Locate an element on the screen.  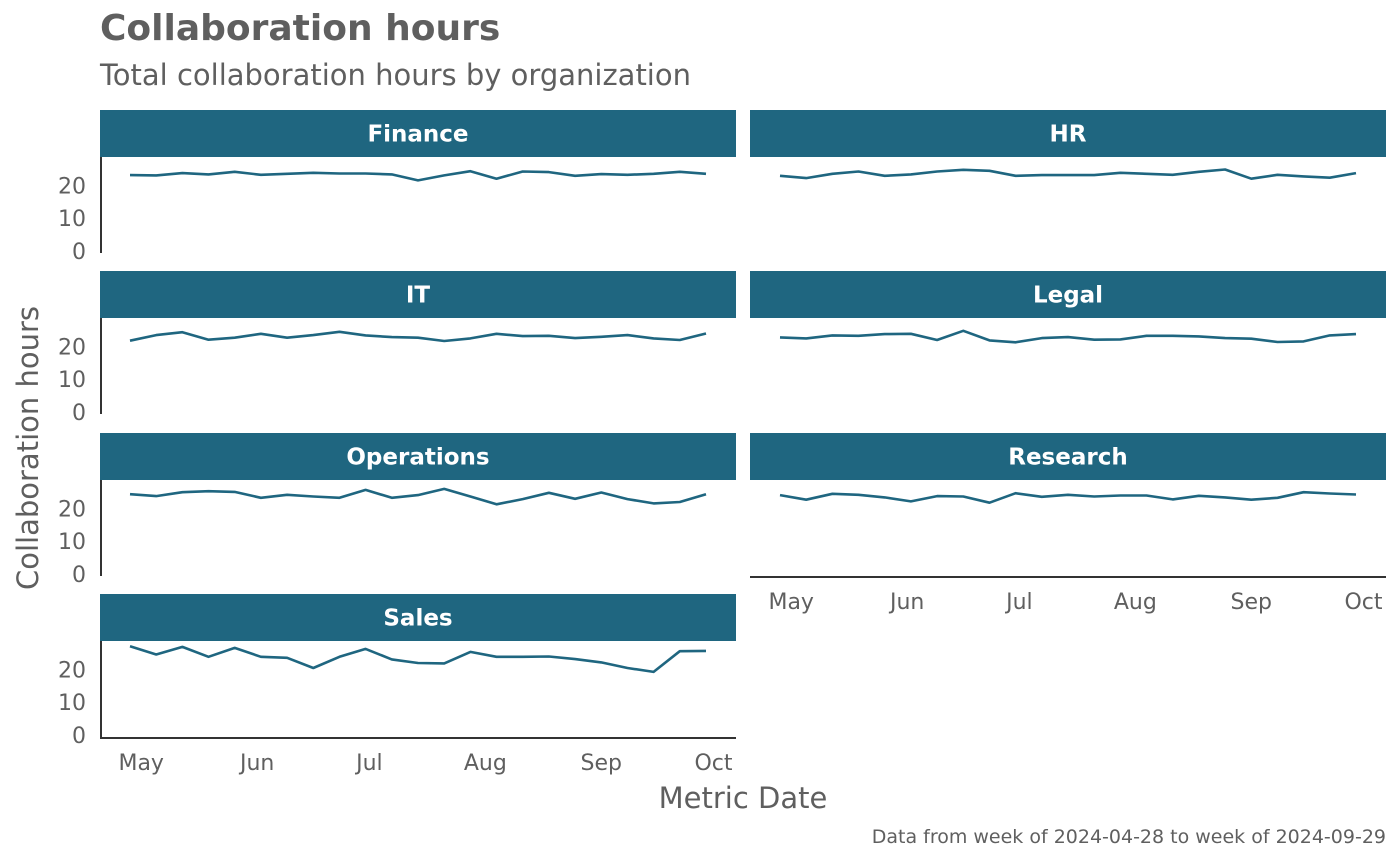
facet-label-operations: Operations is located at coordinates (417, 458).